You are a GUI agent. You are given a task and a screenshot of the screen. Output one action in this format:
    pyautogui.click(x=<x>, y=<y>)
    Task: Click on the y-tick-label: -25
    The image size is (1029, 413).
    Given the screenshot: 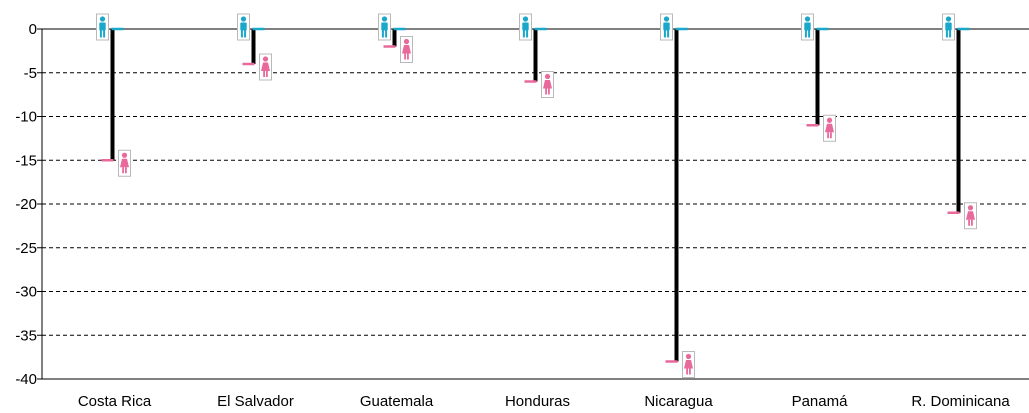 What is the action you would take?
    pyautogui.click(x=26, y=248)
    